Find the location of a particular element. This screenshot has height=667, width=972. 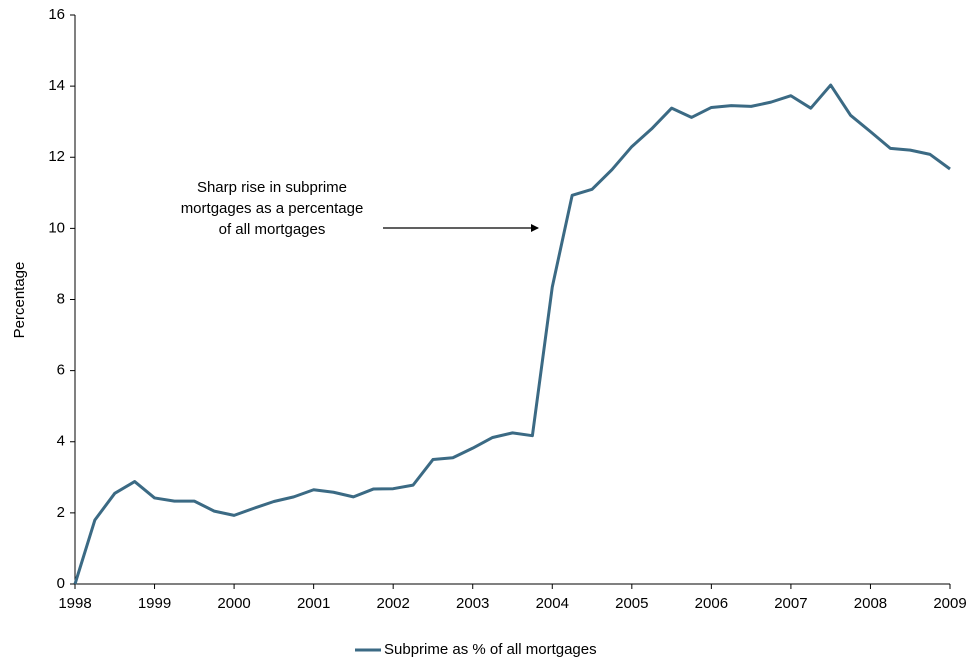

y-tick-label: 12 is located at coordinates (56, 156).